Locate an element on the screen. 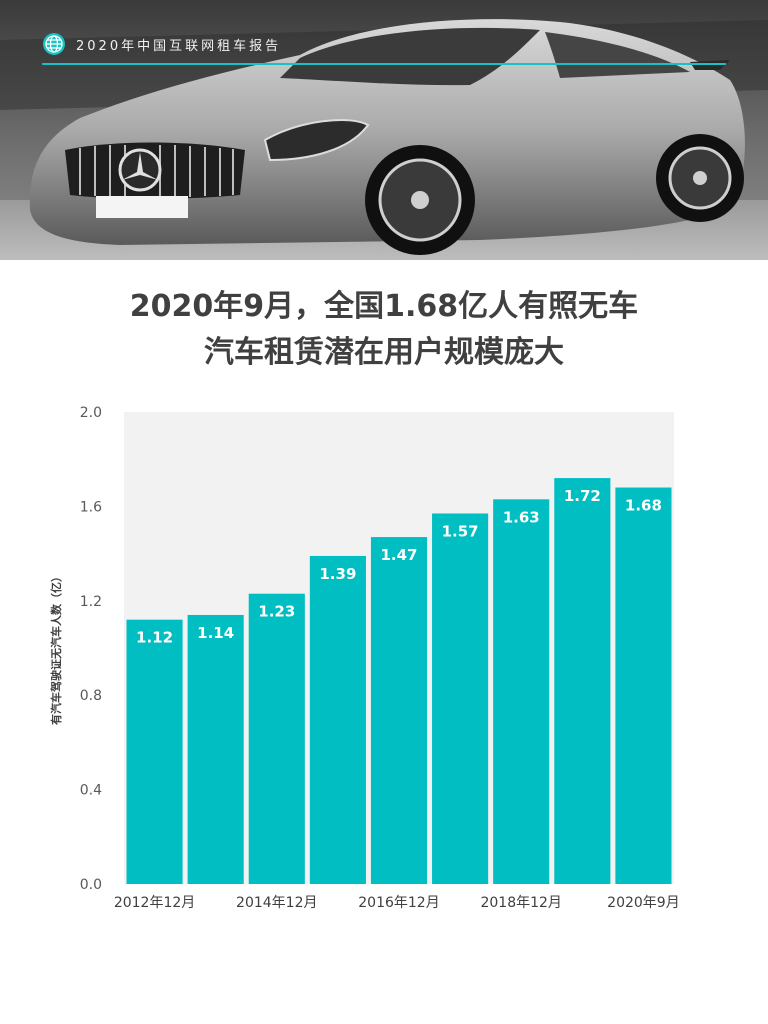 This screenshot has width=768, height=1024. x-tick-label: 2016年12月 is located at coordinates (398, 903).